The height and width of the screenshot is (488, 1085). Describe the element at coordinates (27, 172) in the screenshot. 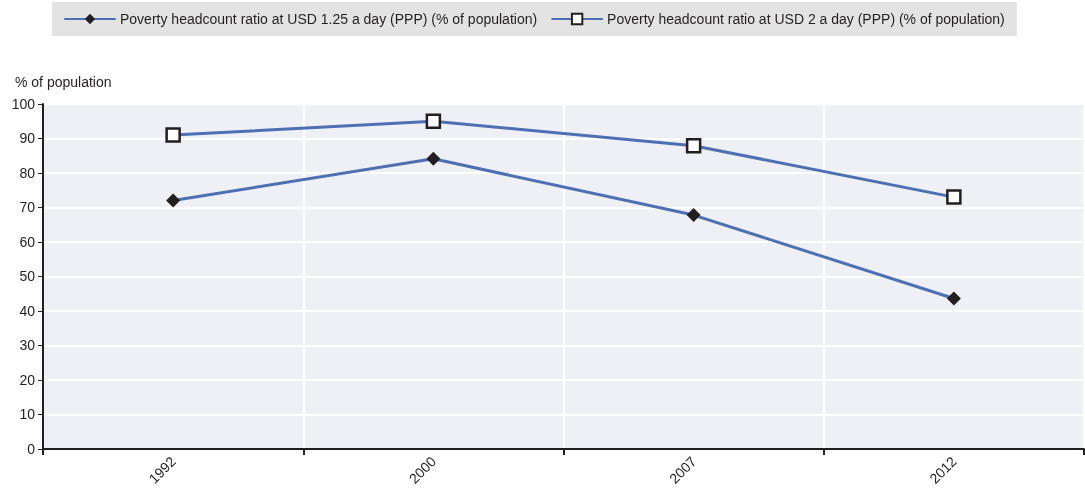

I see `y-tick-label: 80` at that location.